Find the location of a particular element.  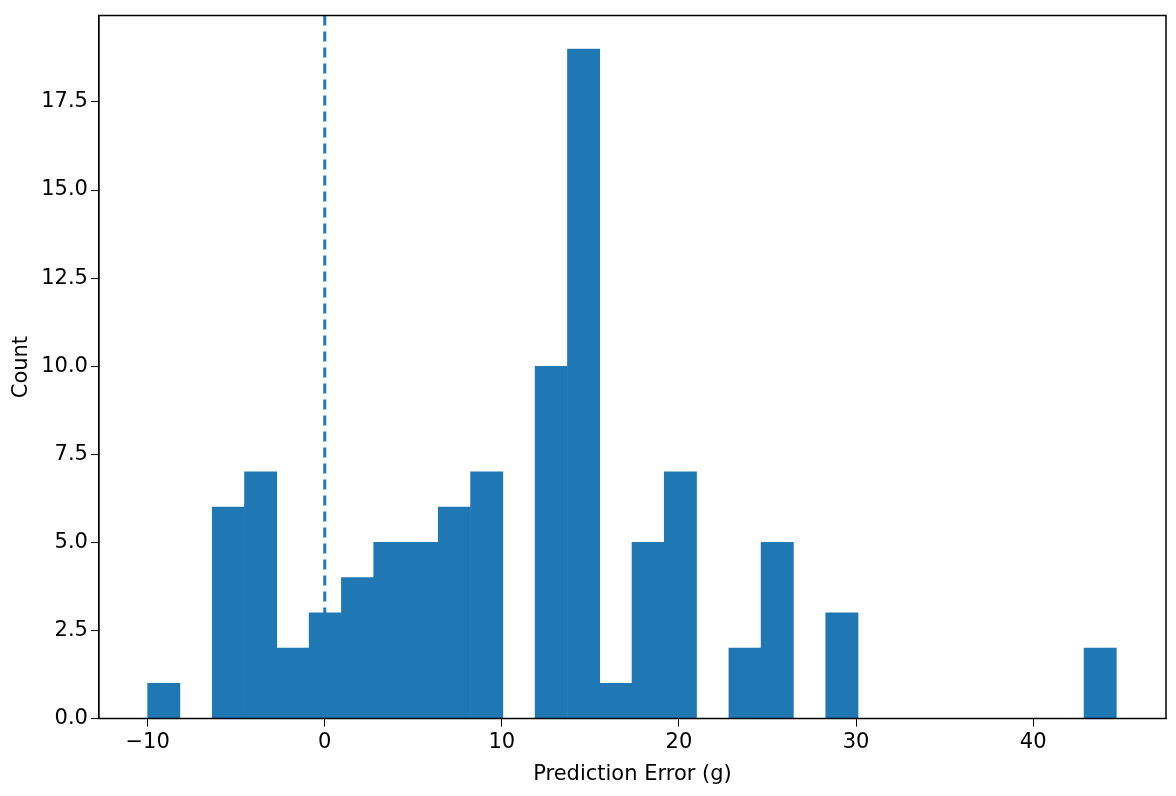

y-tick-label: 15.0 is located at coordinates (64, 188).